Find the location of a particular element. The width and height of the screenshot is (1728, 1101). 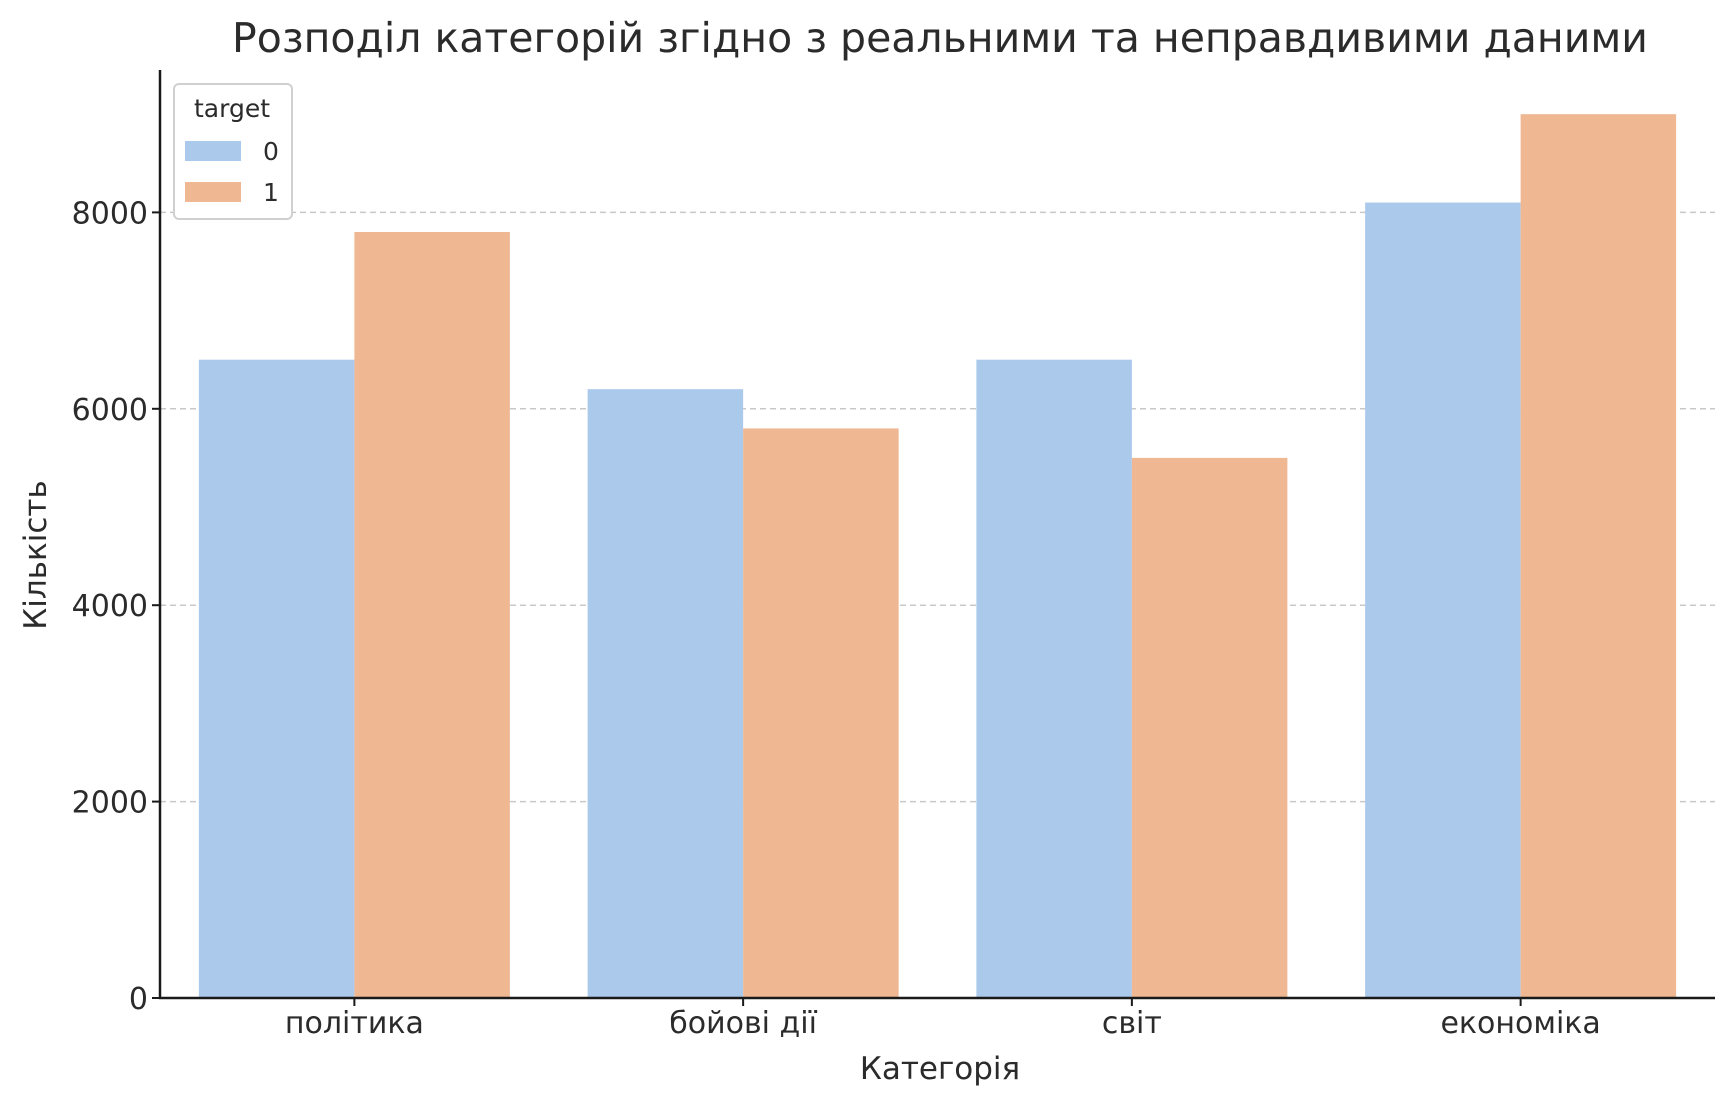

legend: target 0 1 is located at coordinates (233, 151).